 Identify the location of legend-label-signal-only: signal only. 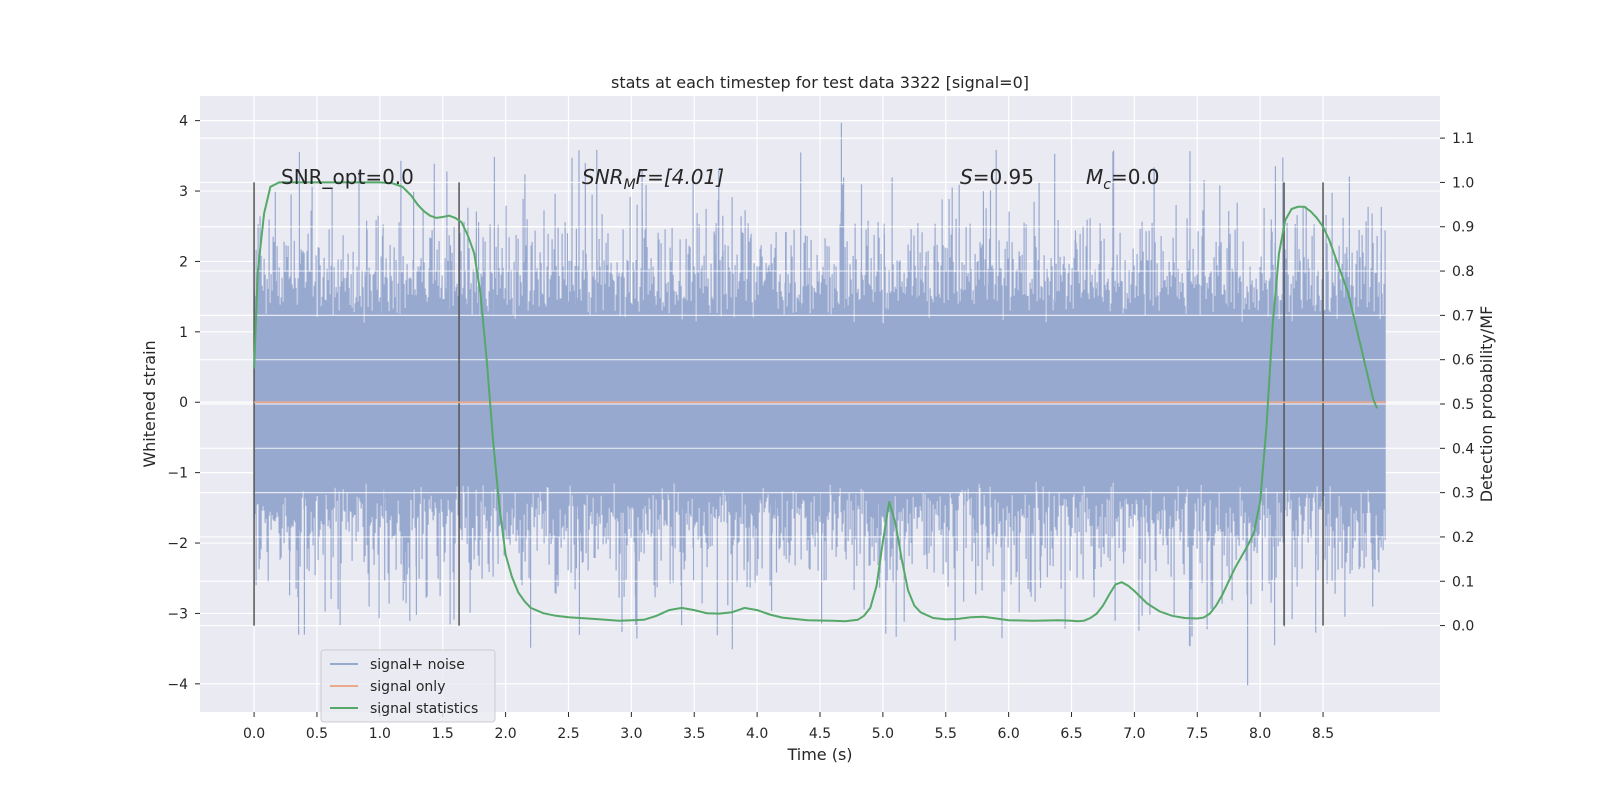
(407, 687).